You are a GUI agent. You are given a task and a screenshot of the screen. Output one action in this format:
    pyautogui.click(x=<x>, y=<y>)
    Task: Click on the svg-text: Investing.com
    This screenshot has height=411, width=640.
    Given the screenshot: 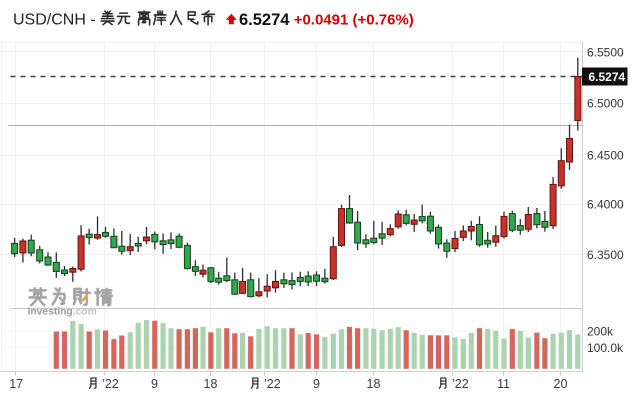 What is the action you would take?
    pyautogui.click(x=62, y=312)
    